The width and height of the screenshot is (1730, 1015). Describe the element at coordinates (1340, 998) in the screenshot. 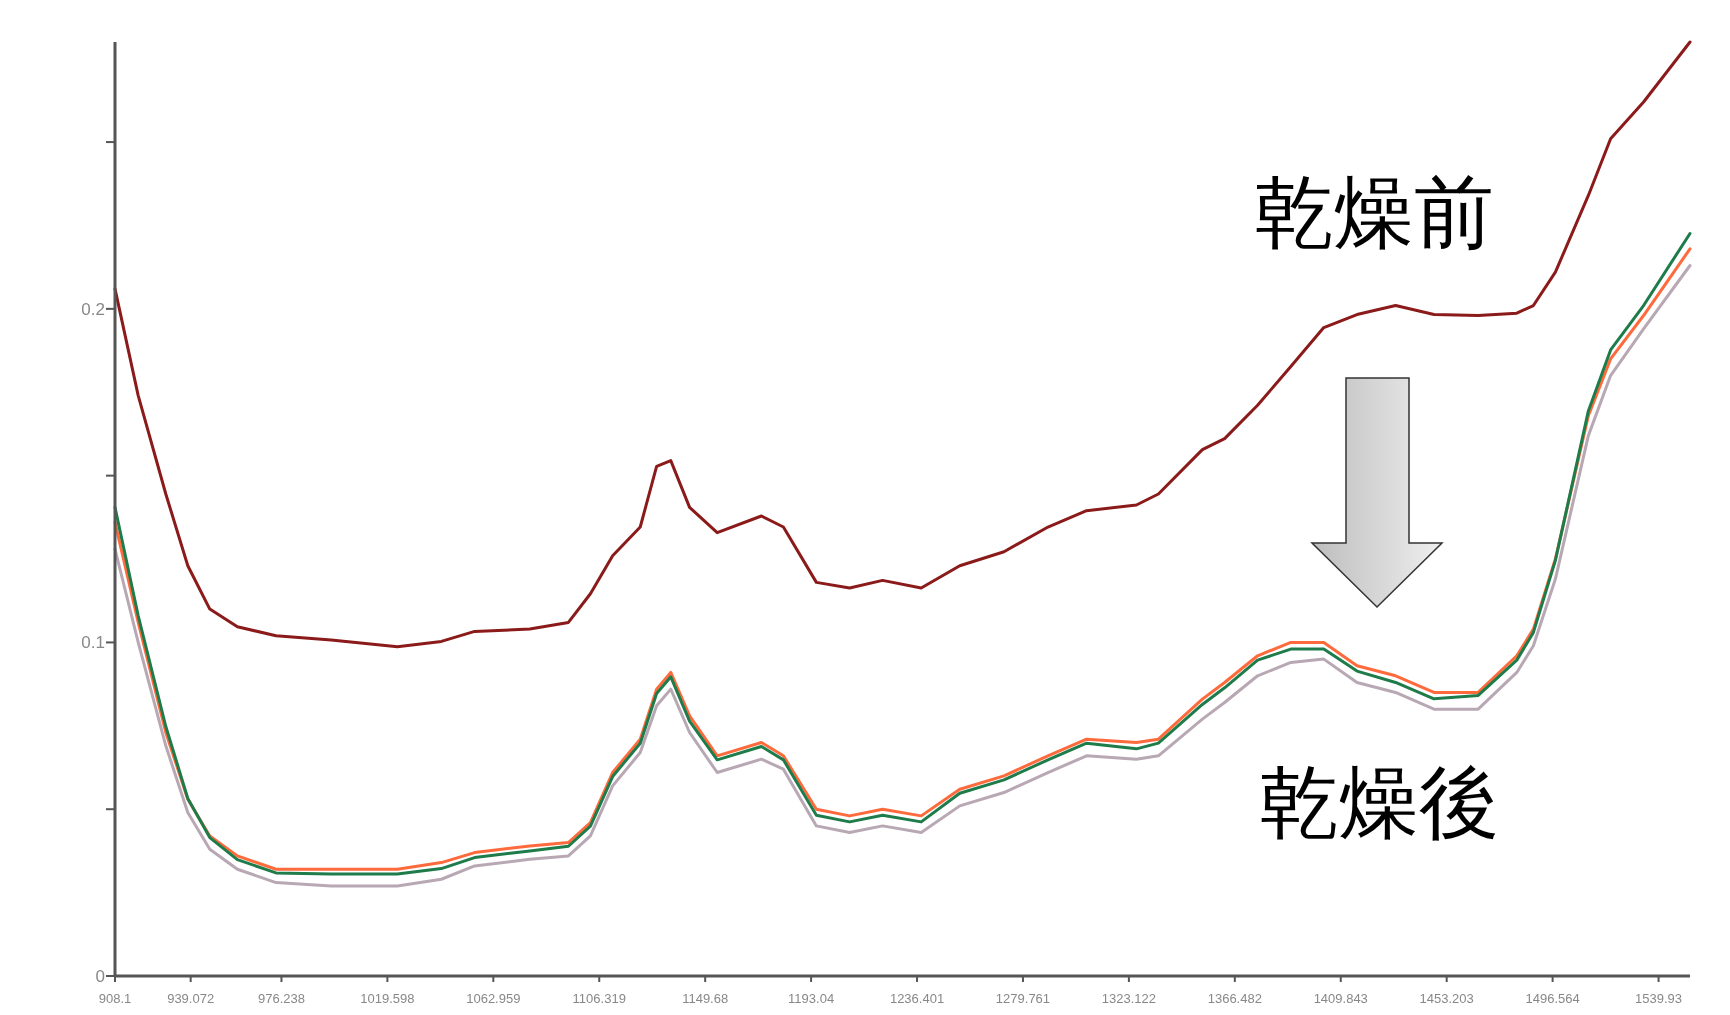

I see `x-tick-label: 1409.843` at that location.